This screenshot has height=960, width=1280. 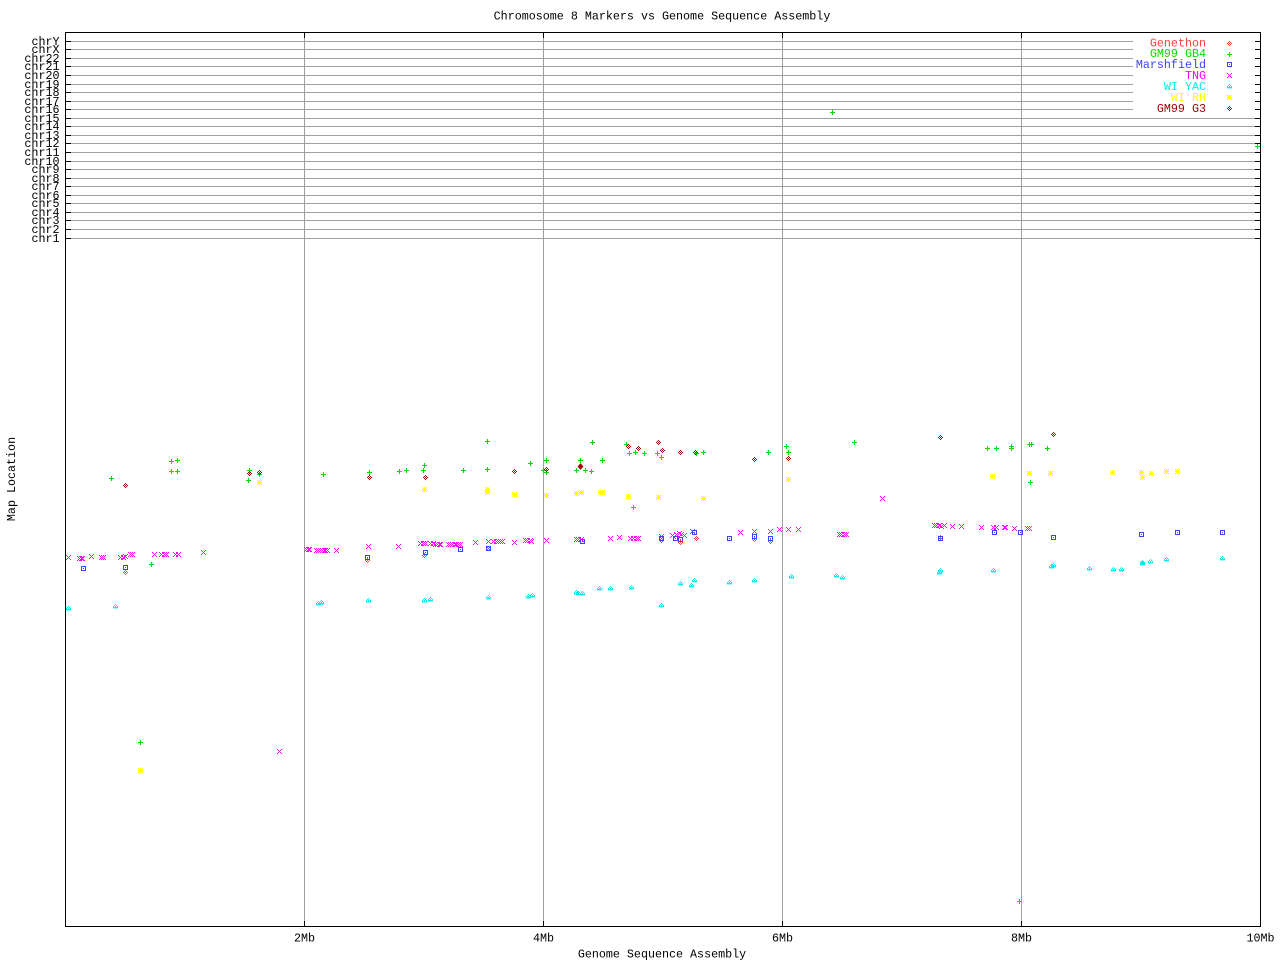 What do you see at coordinates (41, 127) in the screenshot?
I see `svg-text: chr14` at bounding box center [41, 127].